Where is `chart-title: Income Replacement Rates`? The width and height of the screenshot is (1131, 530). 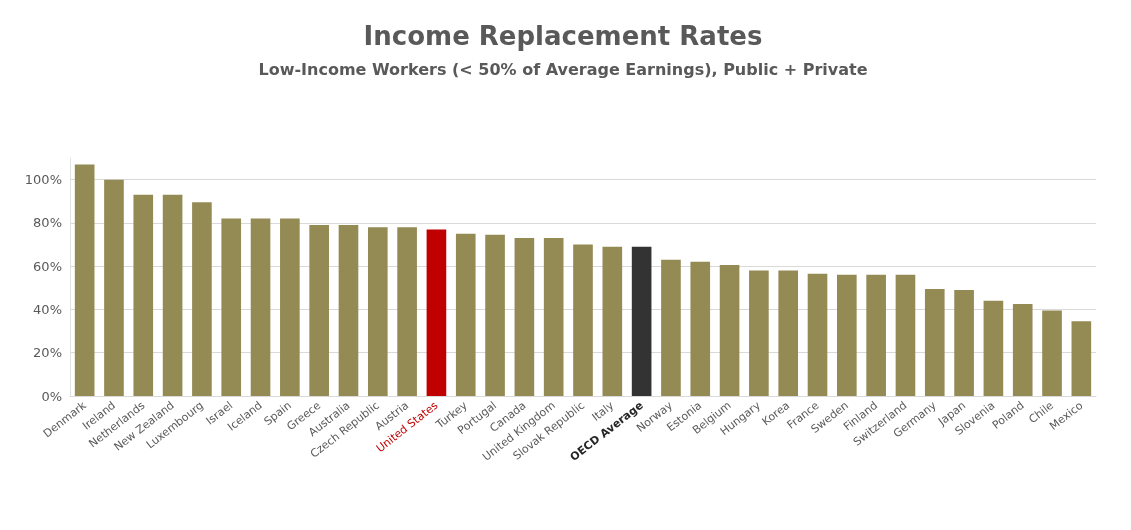 chart-title: Income Replacement Rates is located at coordinates (563, 36).